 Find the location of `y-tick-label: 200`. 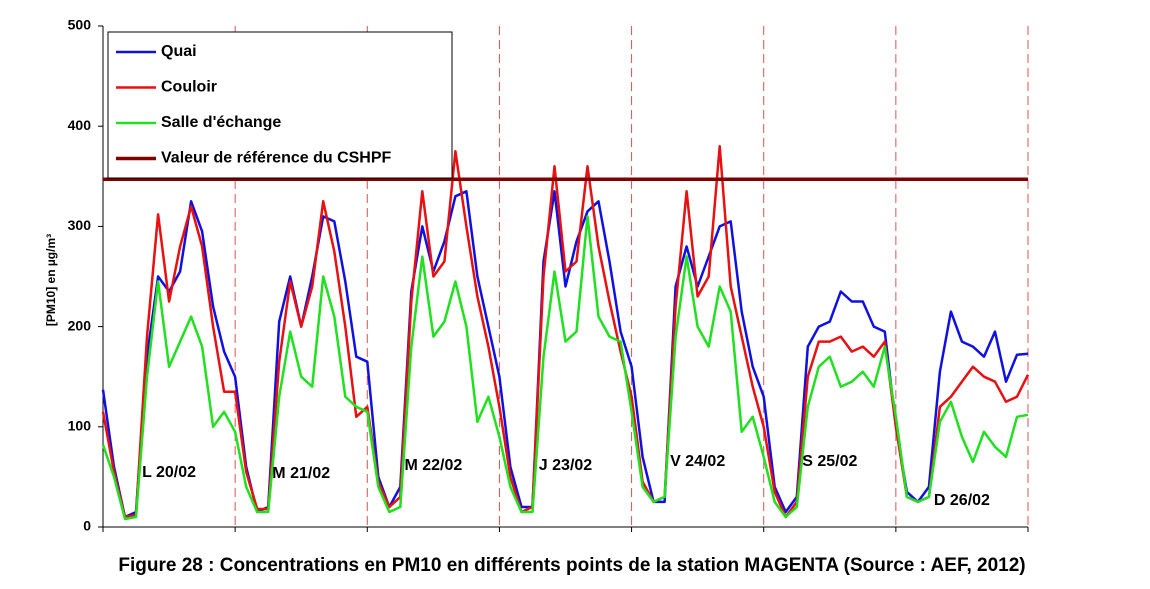

y-tick-label: 200 is located at coordinates (80, 325).